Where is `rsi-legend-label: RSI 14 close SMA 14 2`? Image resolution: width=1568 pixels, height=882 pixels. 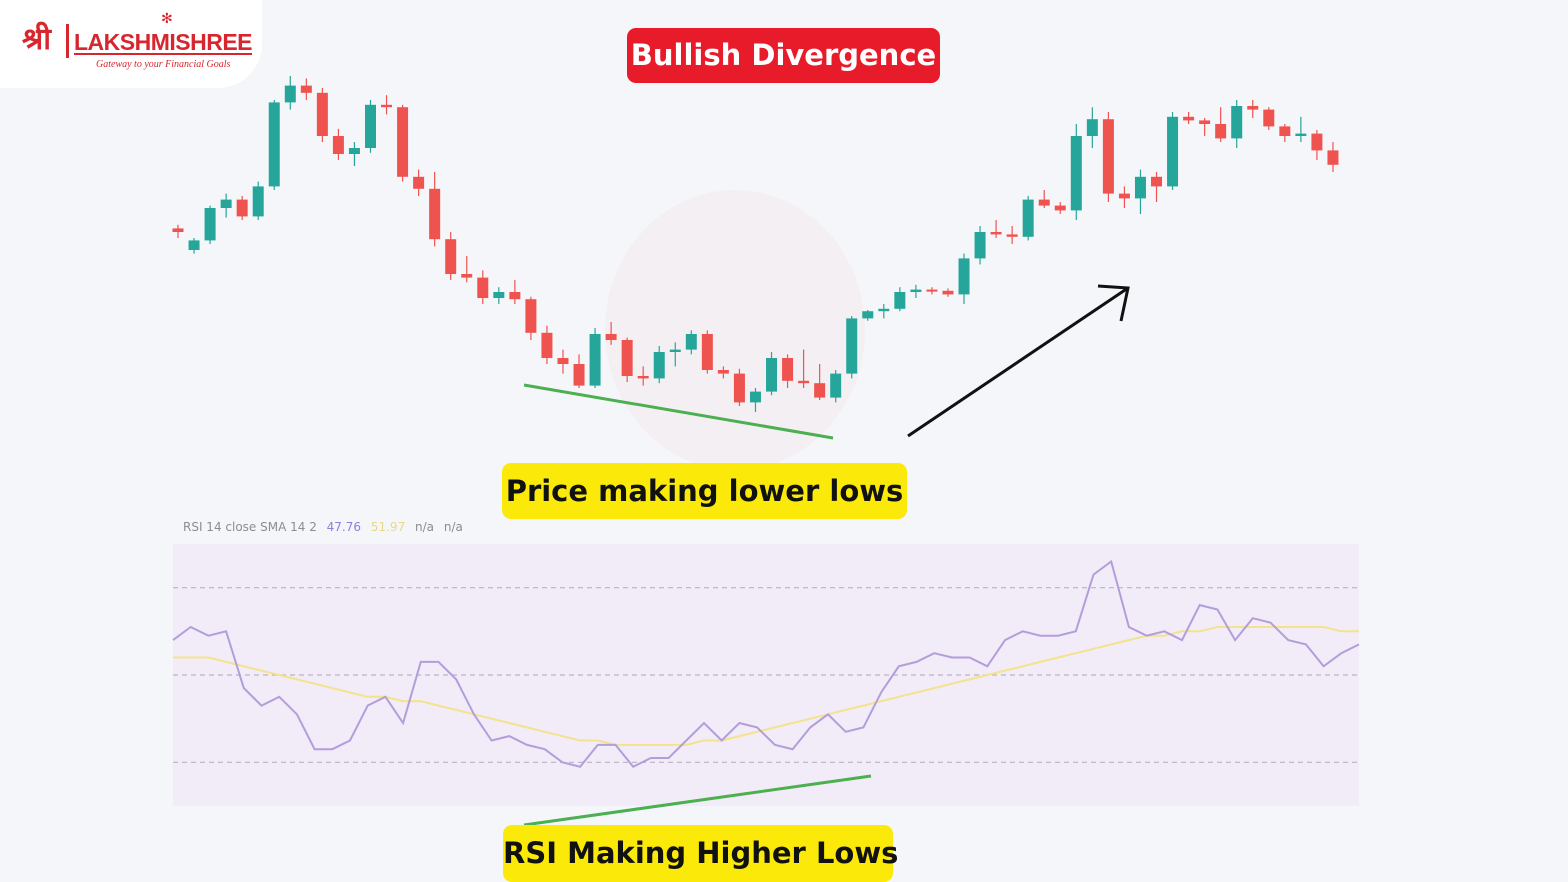
rsi-legend-label: RSI 14 close SMA 14 2 is located at coordinates (250, 527).